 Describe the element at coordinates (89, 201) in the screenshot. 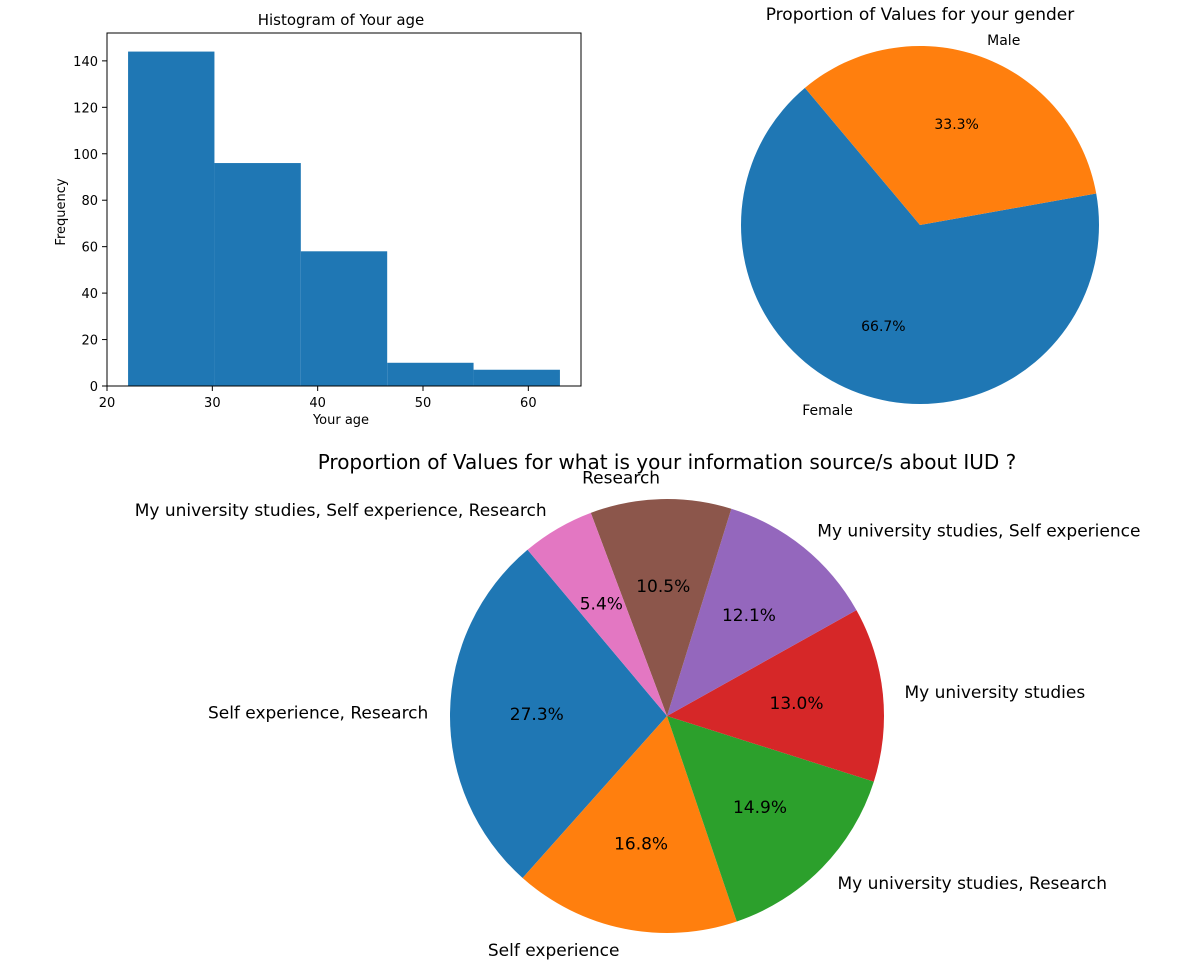

I see `y-tick-label: 80` at that location.